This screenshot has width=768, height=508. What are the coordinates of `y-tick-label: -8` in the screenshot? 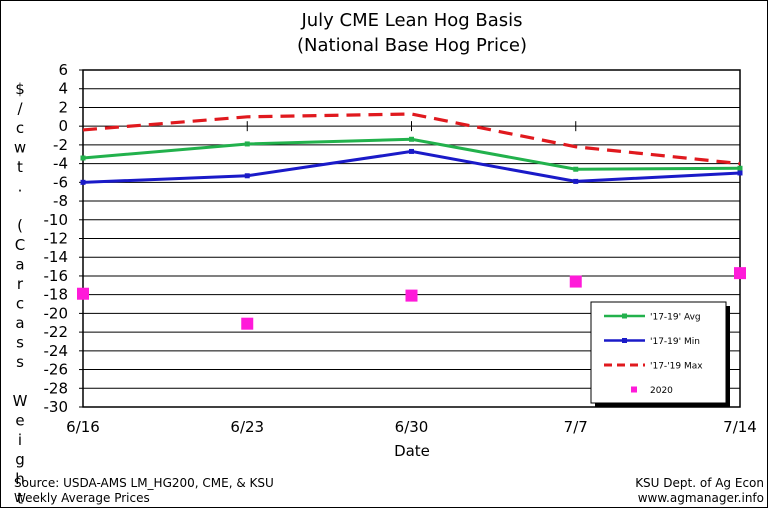 It's located at (60, 201).